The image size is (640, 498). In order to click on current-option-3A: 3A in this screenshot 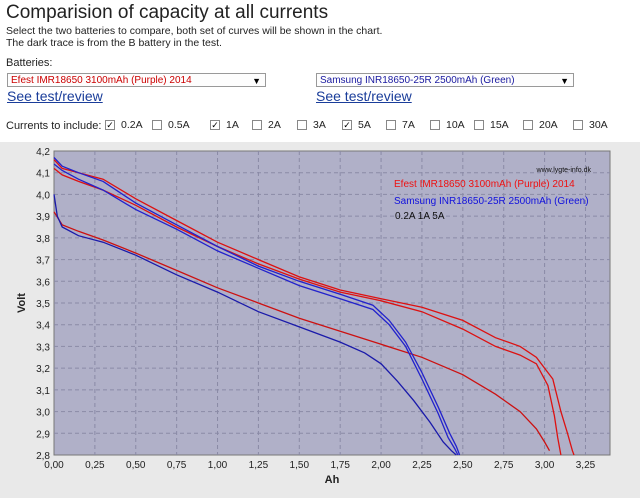, I will do `click(311, 125)`.